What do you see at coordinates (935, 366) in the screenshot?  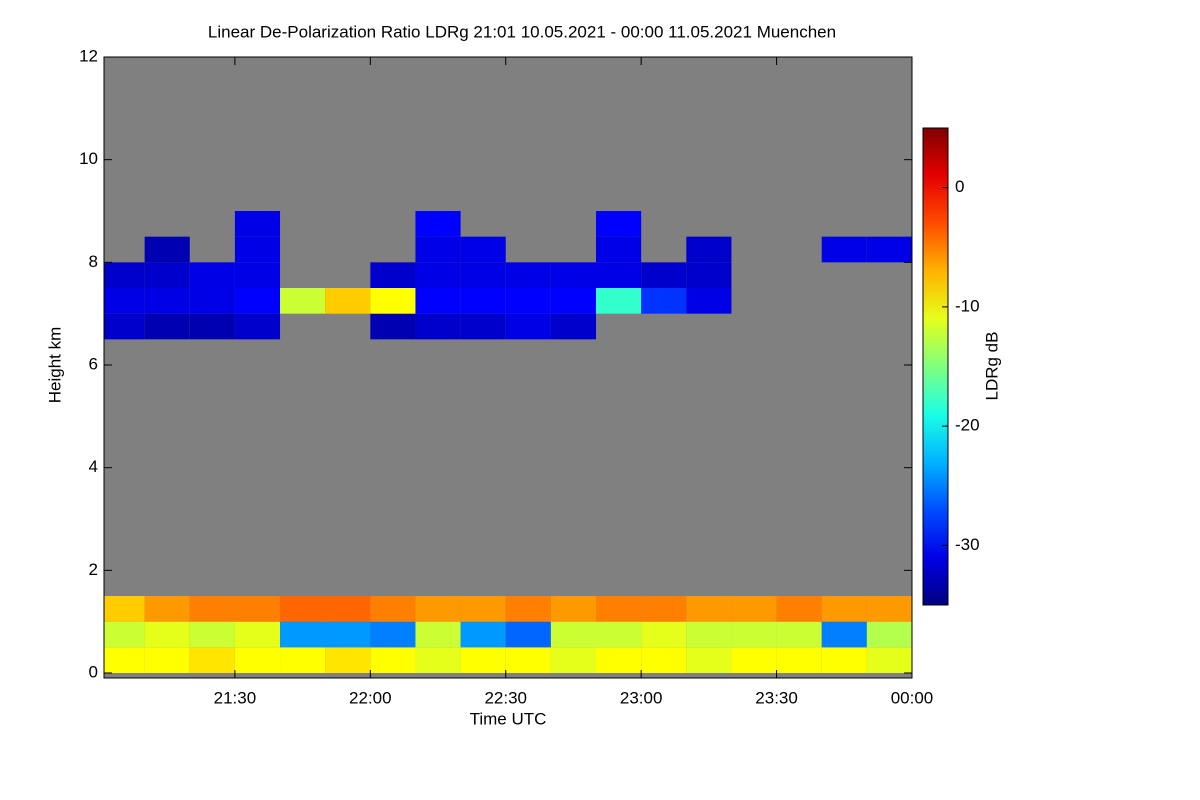 I see `colorbar` at bounding box center [935, 366].